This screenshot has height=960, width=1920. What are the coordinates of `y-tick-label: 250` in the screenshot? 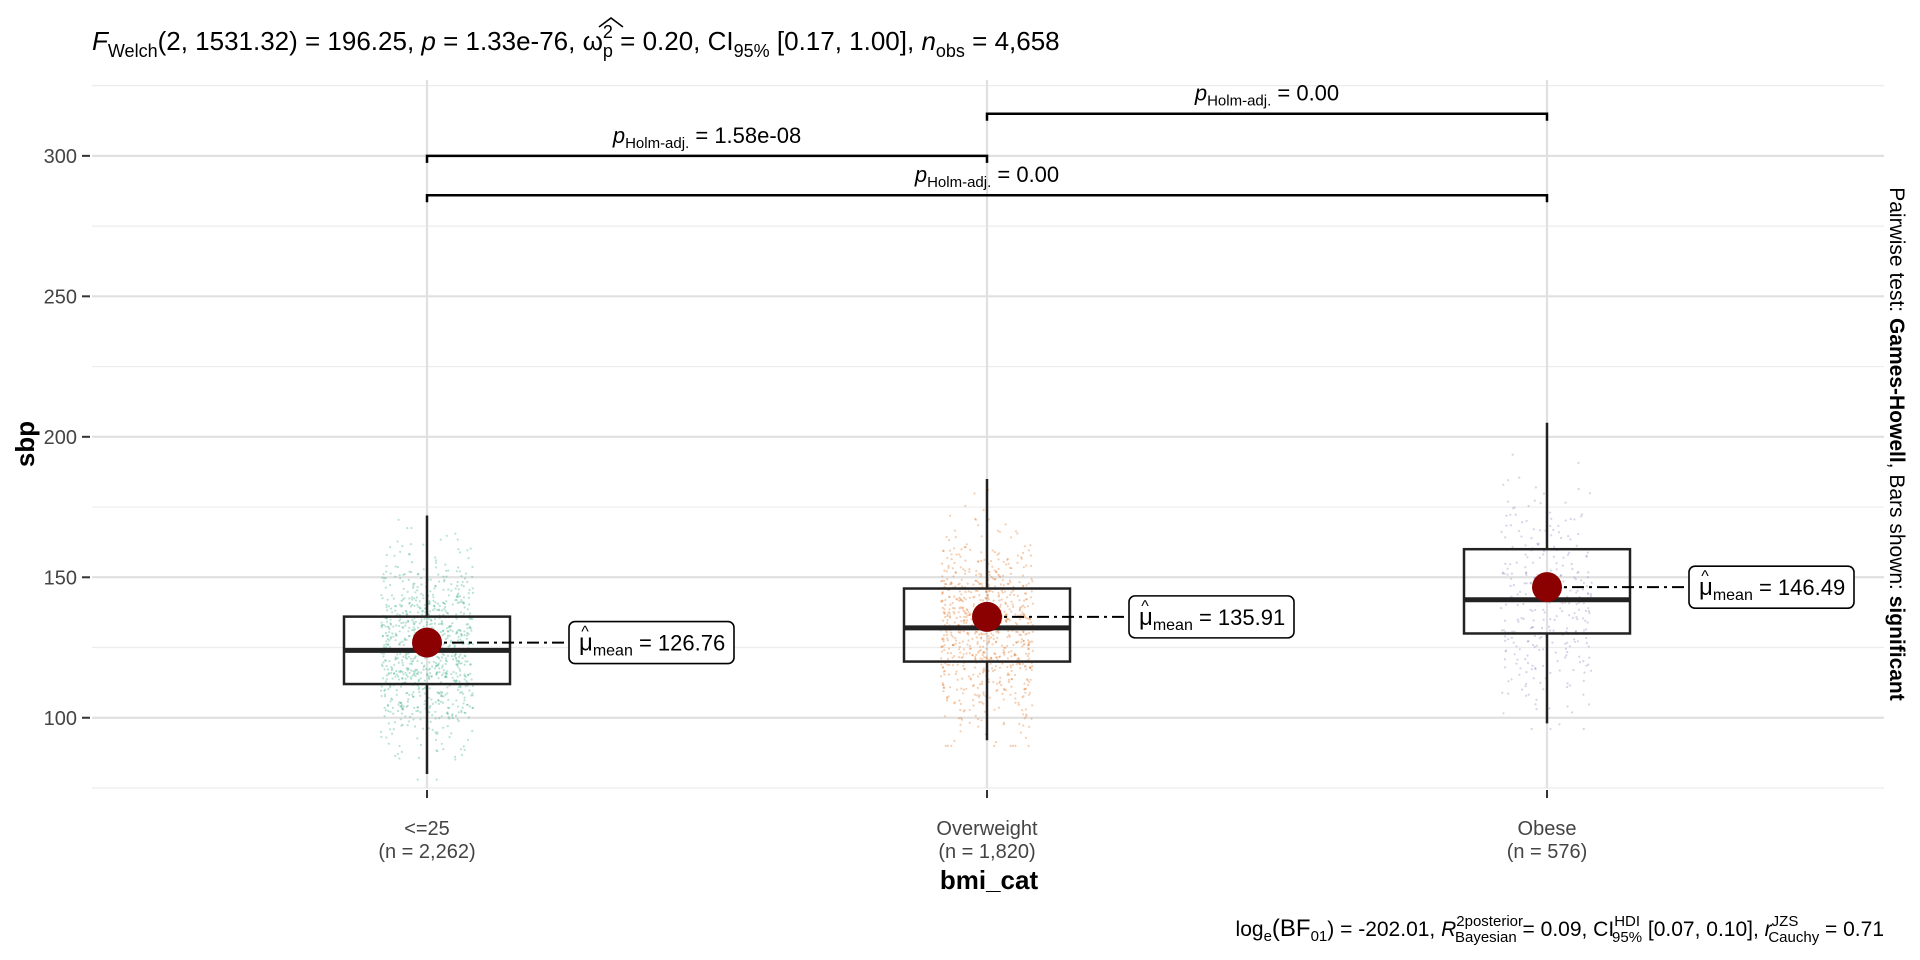 It's located at (60, 297).